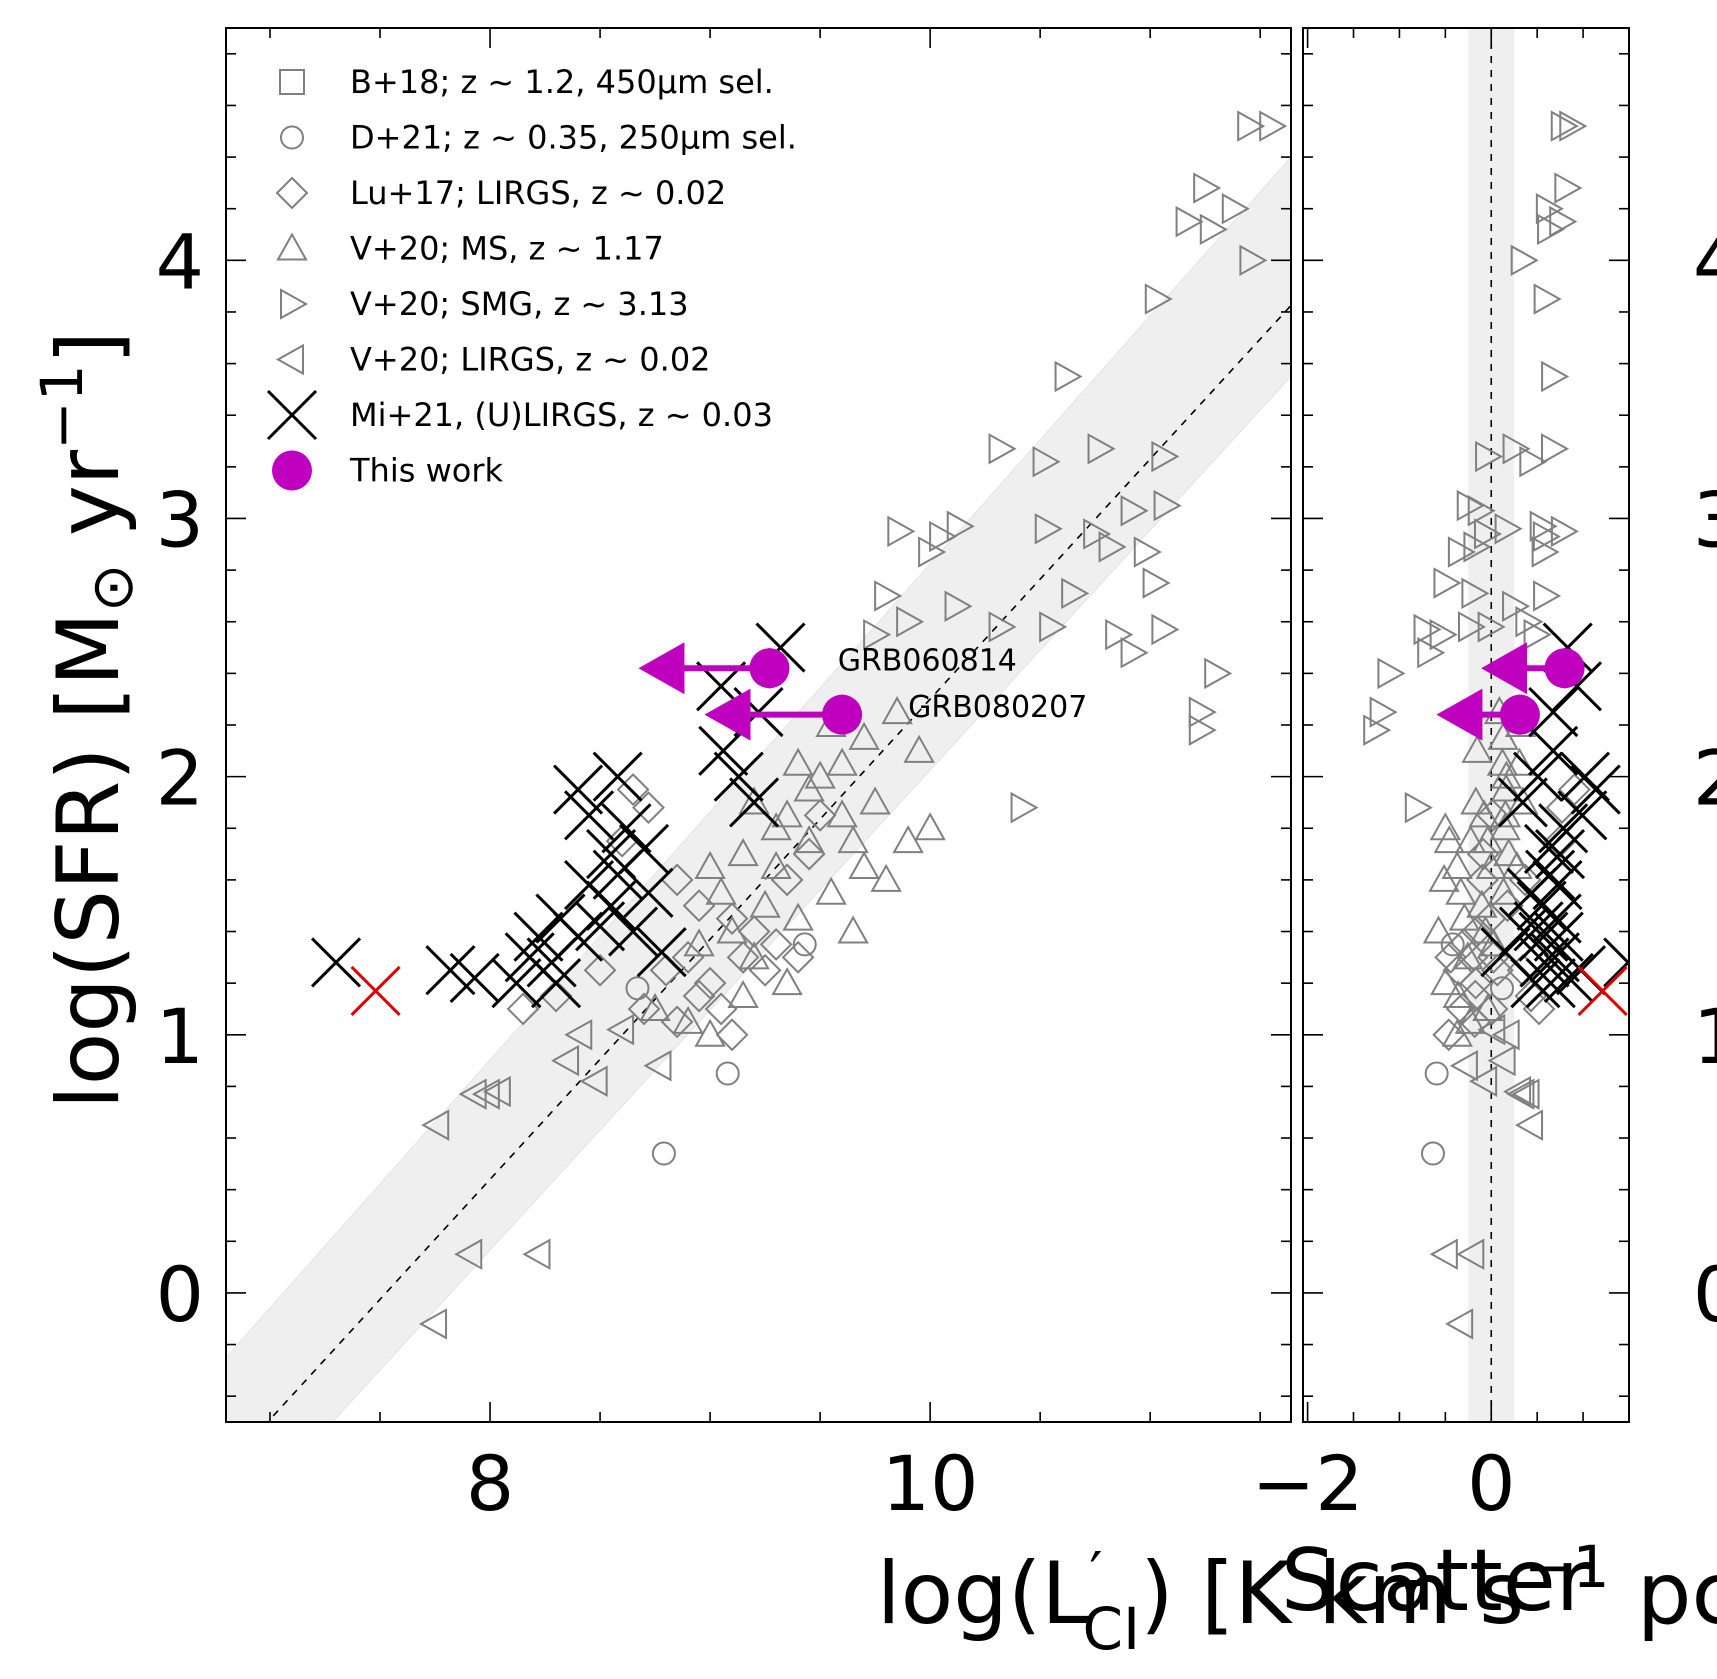 This screenshot has width=1717, height=1679. What do you see at coordinates (1436, 1581) in the screenshot?
I see `x-axis-label-scatter: Scatter` at bounding box center [1436, 1581].